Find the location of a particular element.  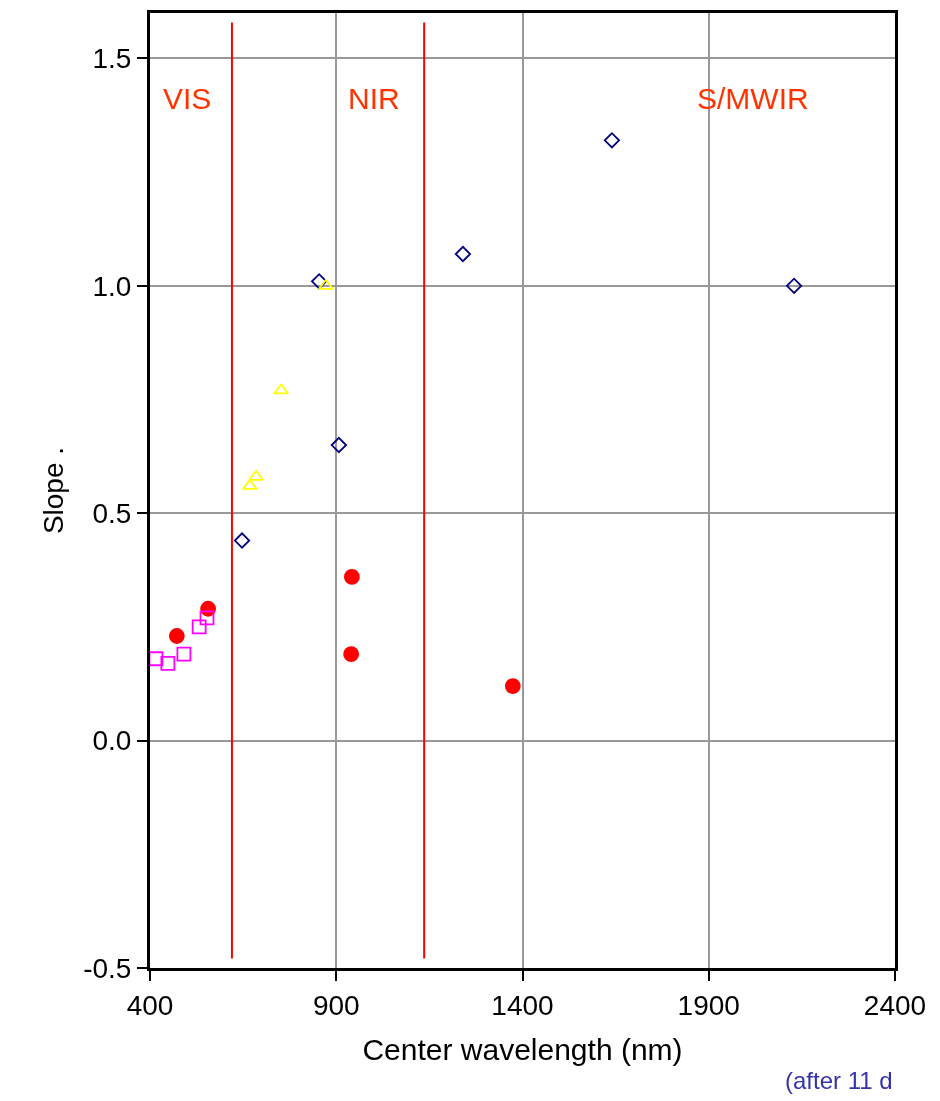

x-tick-label: 900 is located at coordinates (336, 1005).